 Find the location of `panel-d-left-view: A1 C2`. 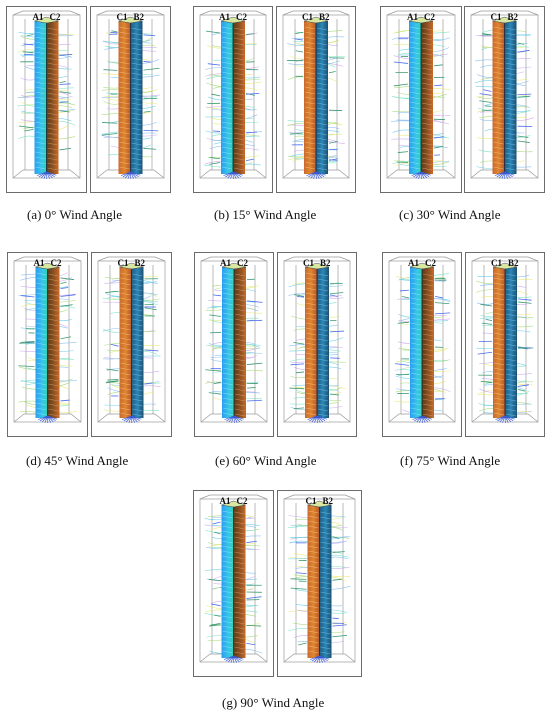

panel-d-left-view: A1 C2 is located at coordinates (47, 344).